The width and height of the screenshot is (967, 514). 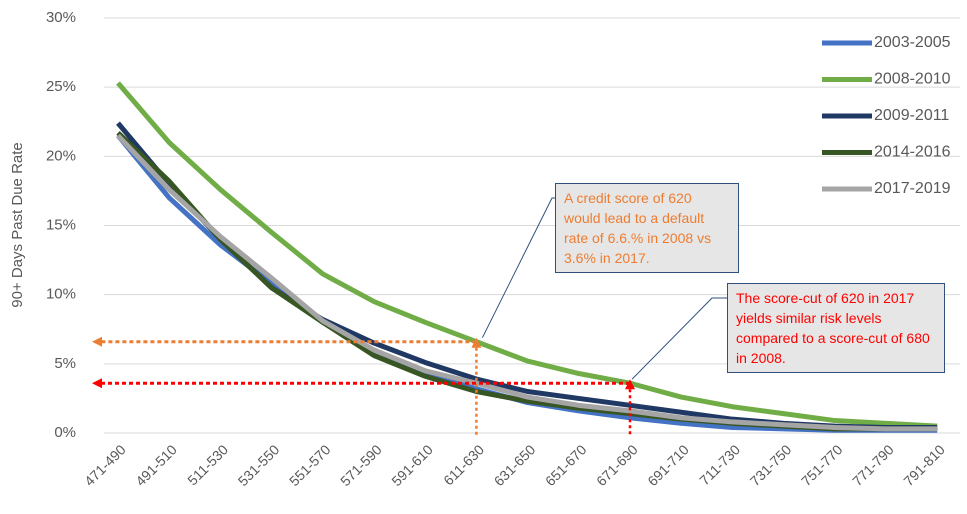 What do you see at coordinates (207, 464) in the screenshot?
I see `x-tick-label: 511-530` at bounding box center [207, 464].